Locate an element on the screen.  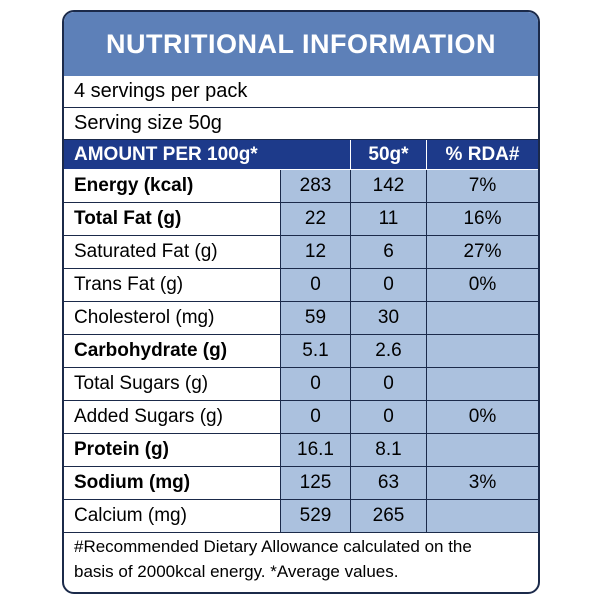
column-header: % RDA# is located at coordinates (482, 155).